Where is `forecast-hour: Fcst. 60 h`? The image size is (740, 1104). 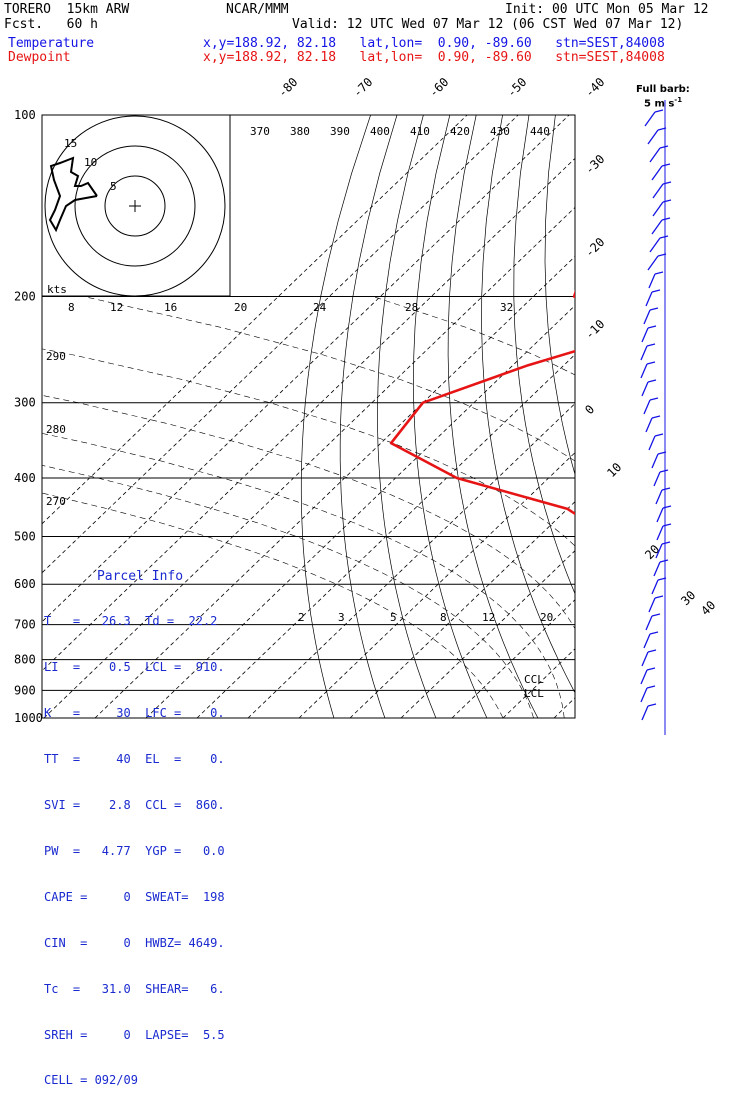 forecast-hour: Fcst. 60 h is located at coordinates (51, 24).